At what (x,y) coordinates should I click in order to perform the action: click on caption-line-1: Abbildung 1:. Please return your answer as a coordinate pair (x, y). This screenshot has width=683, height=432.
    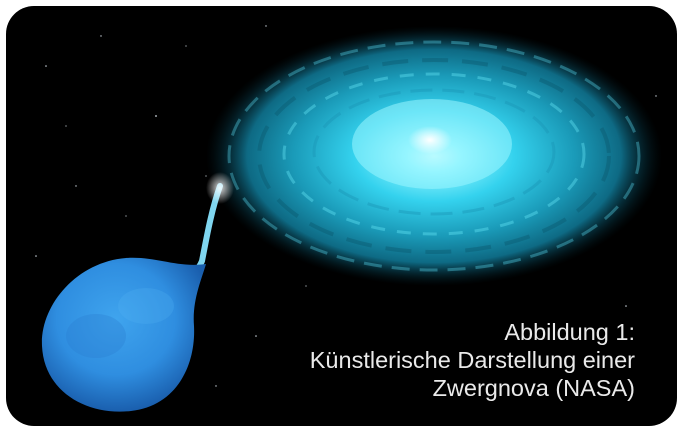
    Looking at the image, I should click on (569, 332).